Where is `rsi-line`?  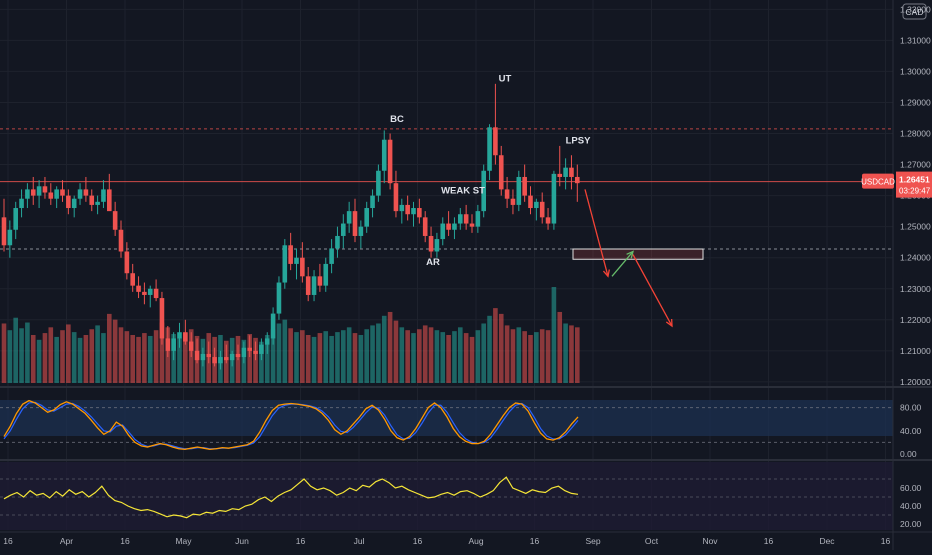
rsi-line is located at coordinates (291, 497).